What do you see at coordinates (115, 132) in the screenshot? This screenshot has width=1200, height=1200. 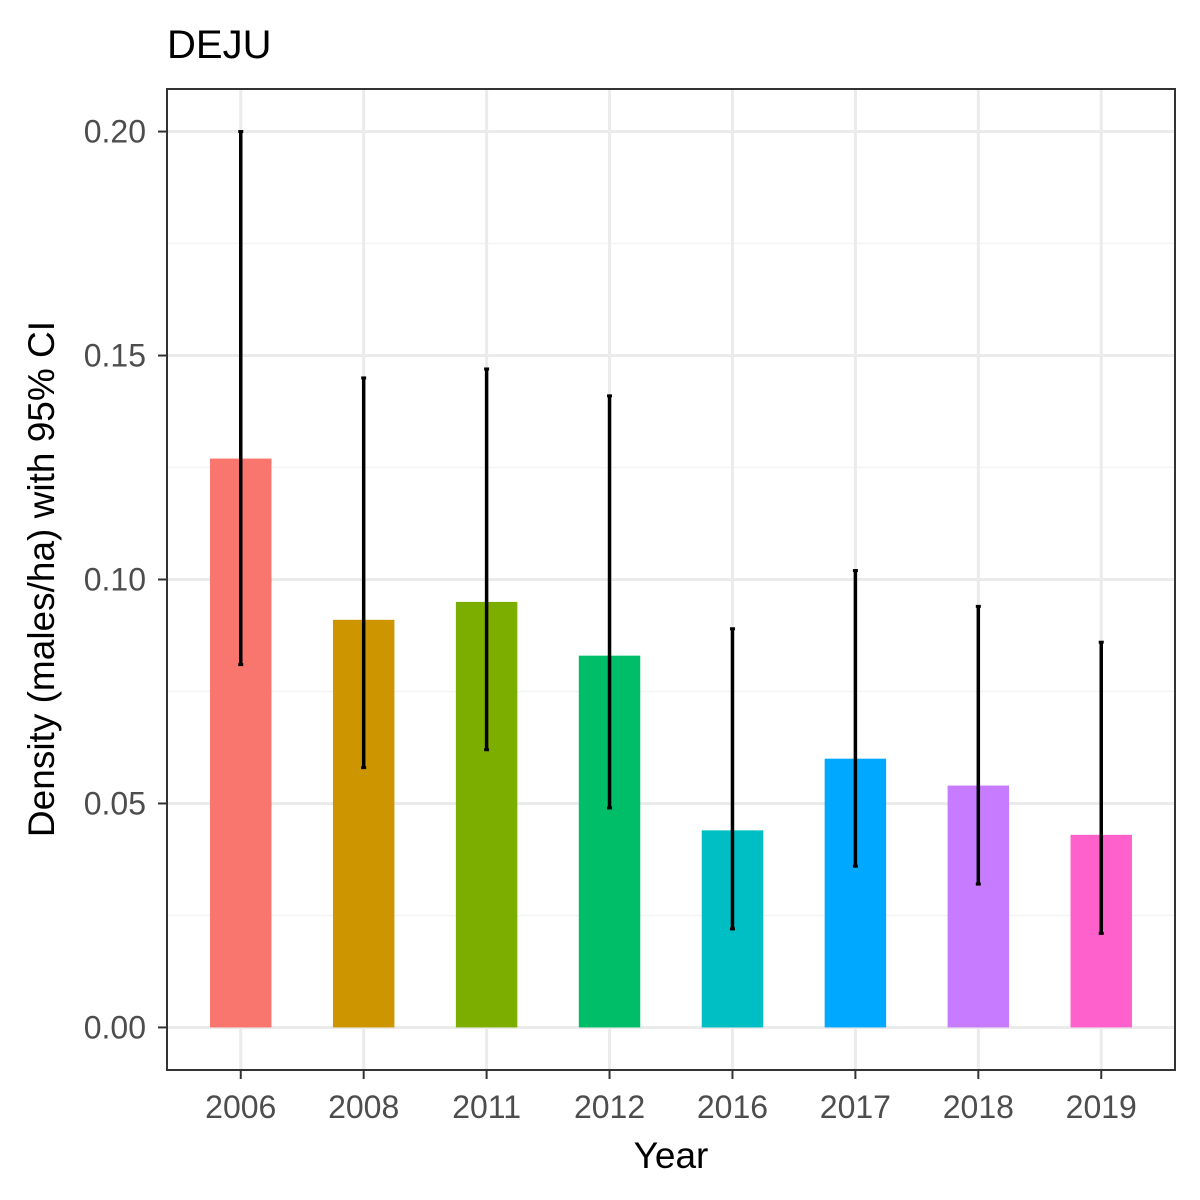 I see `y-tick-label: 0.20` at bounding box center [115, 132].